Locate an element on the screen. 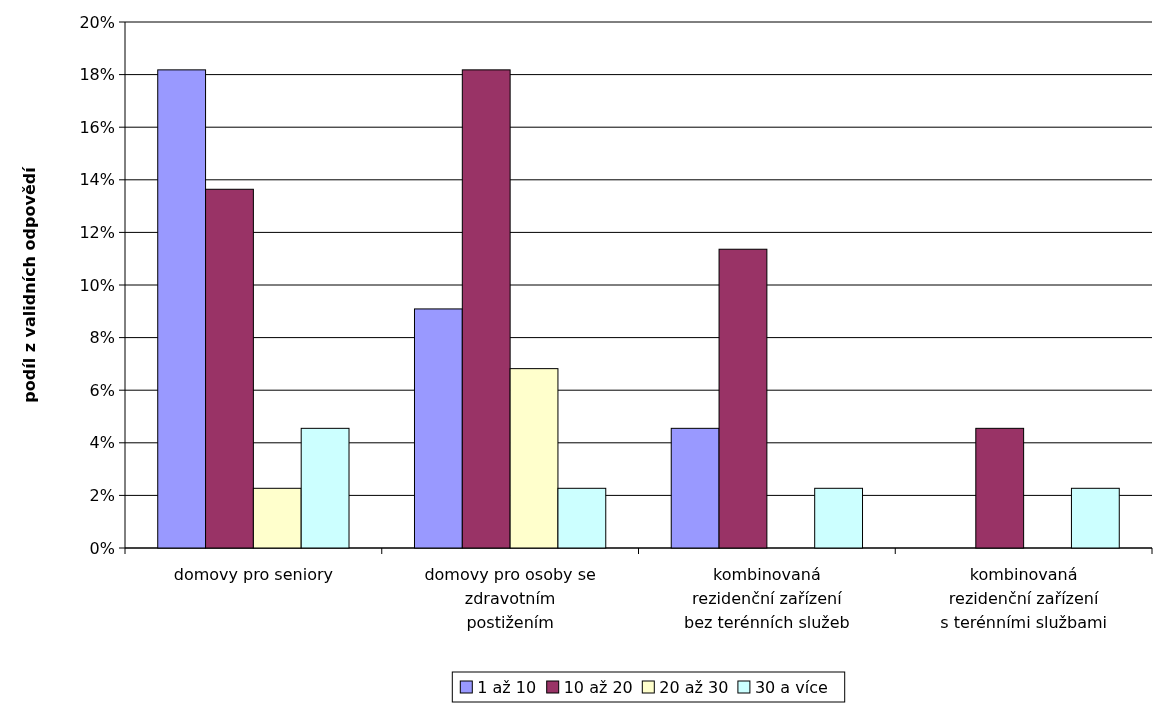 The height and width of the screenshot is (727, 1158). y-tick-label: 14% is located at coordinates (97, 180).